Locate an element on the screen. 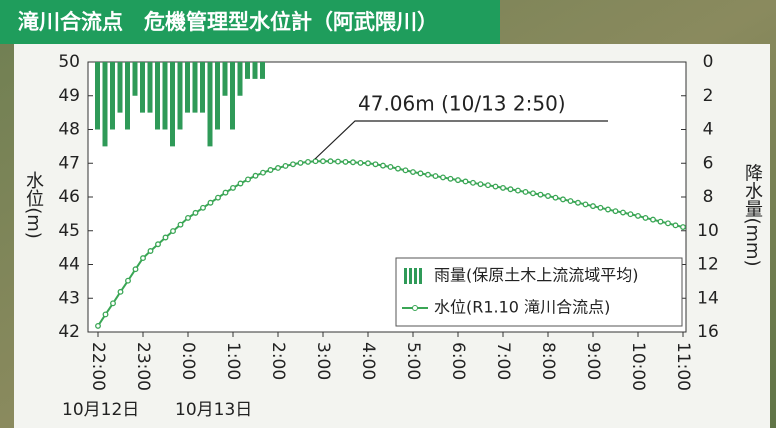 The height and width of the screenshot is (428, 776). y-tick-label: 46 is located at coordinates (69, 197).